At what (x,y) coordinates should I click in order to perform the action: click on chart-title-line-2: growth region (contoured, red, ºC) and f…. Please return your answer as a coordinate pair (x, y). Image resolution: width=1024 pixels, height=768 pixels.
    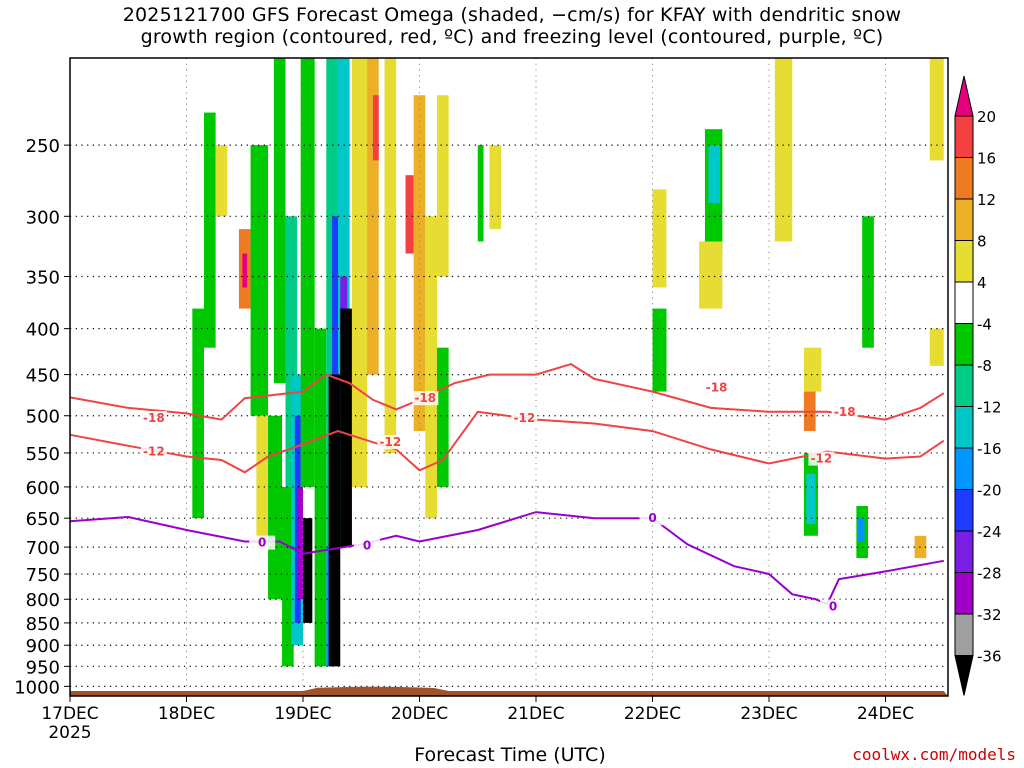
    Looking at the image, I should click on (512, 37).